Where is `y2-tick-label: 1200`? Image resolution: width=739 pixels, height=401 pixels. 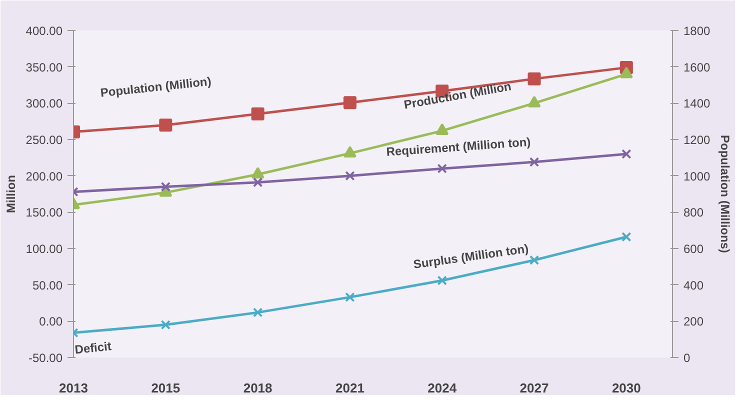 y2-tick-label: 1200 is located at coordinates (697, 140).